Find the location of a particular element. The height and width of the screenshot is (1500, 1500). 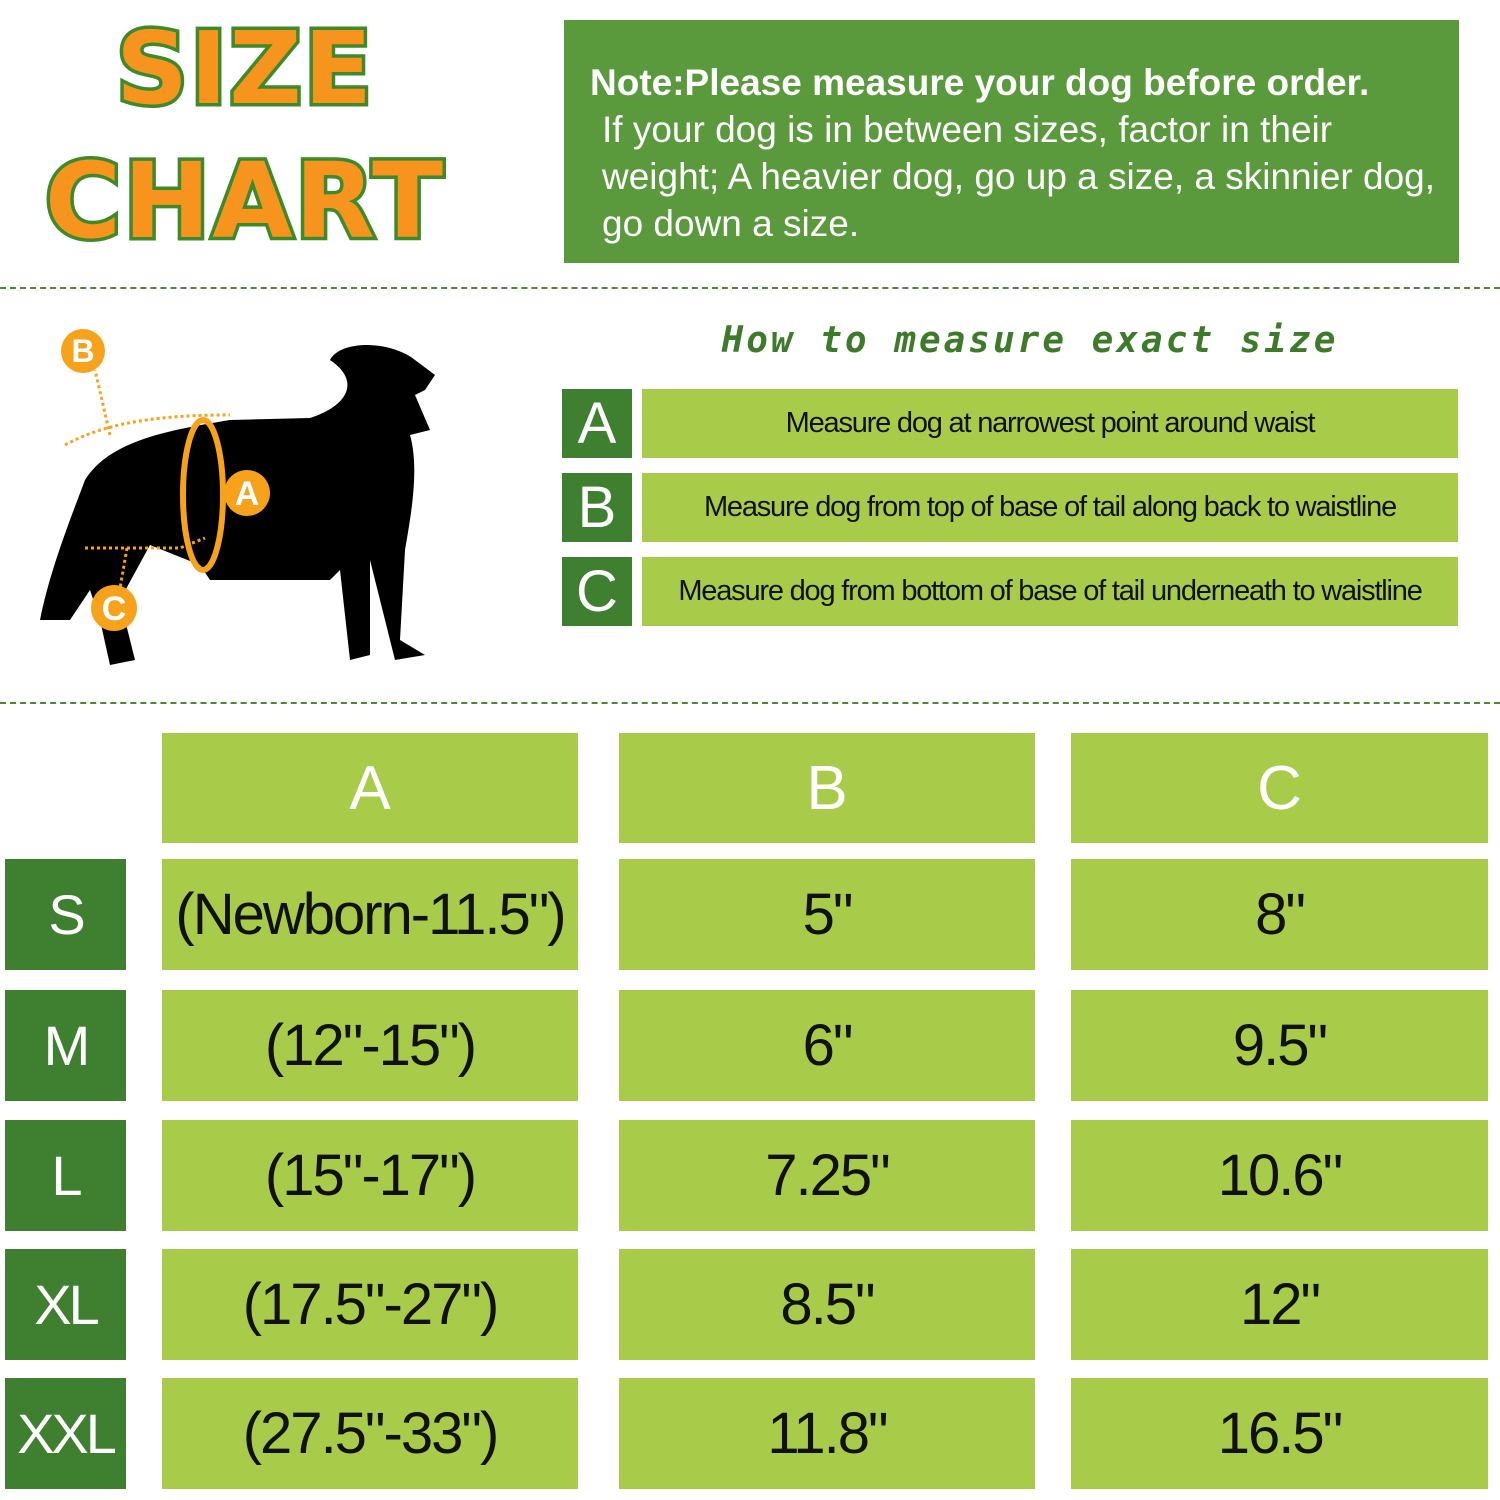

label-c: C is located at coordinates (114, 609).